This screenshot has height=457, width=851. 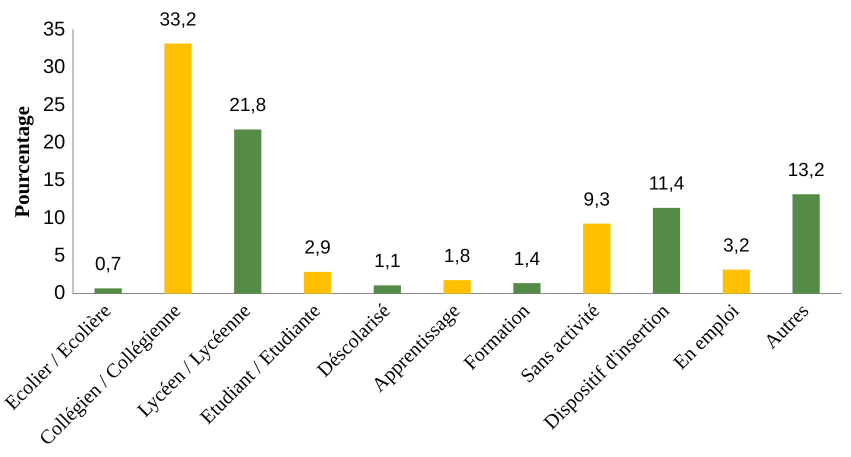 I want to click on y-tick-label: 5, so click(x=60, y=255).